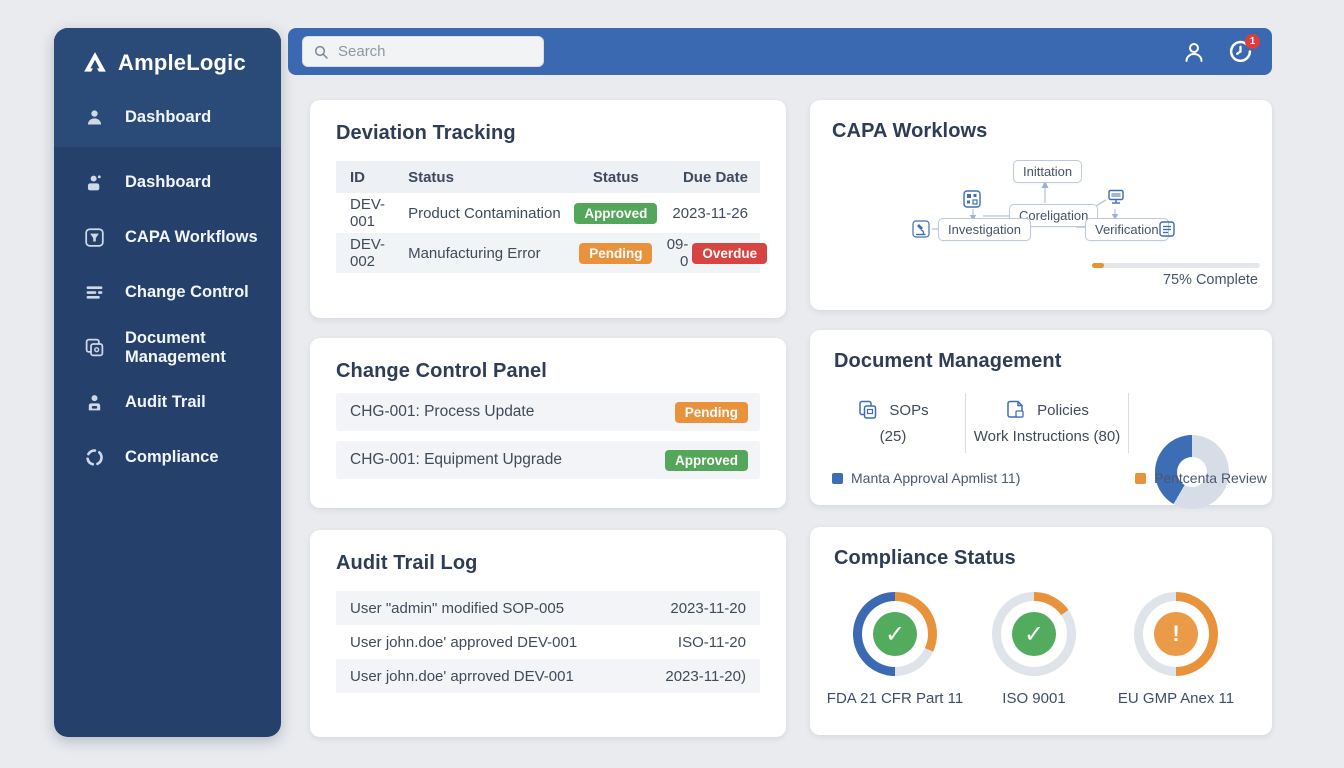 The height and width of the screenshot is (768, 1344). What do you see at coordinates (1034, 634) in the screenshot?
I see `compliance-ring-iso: ✓` at bounding box center [1034, 634].